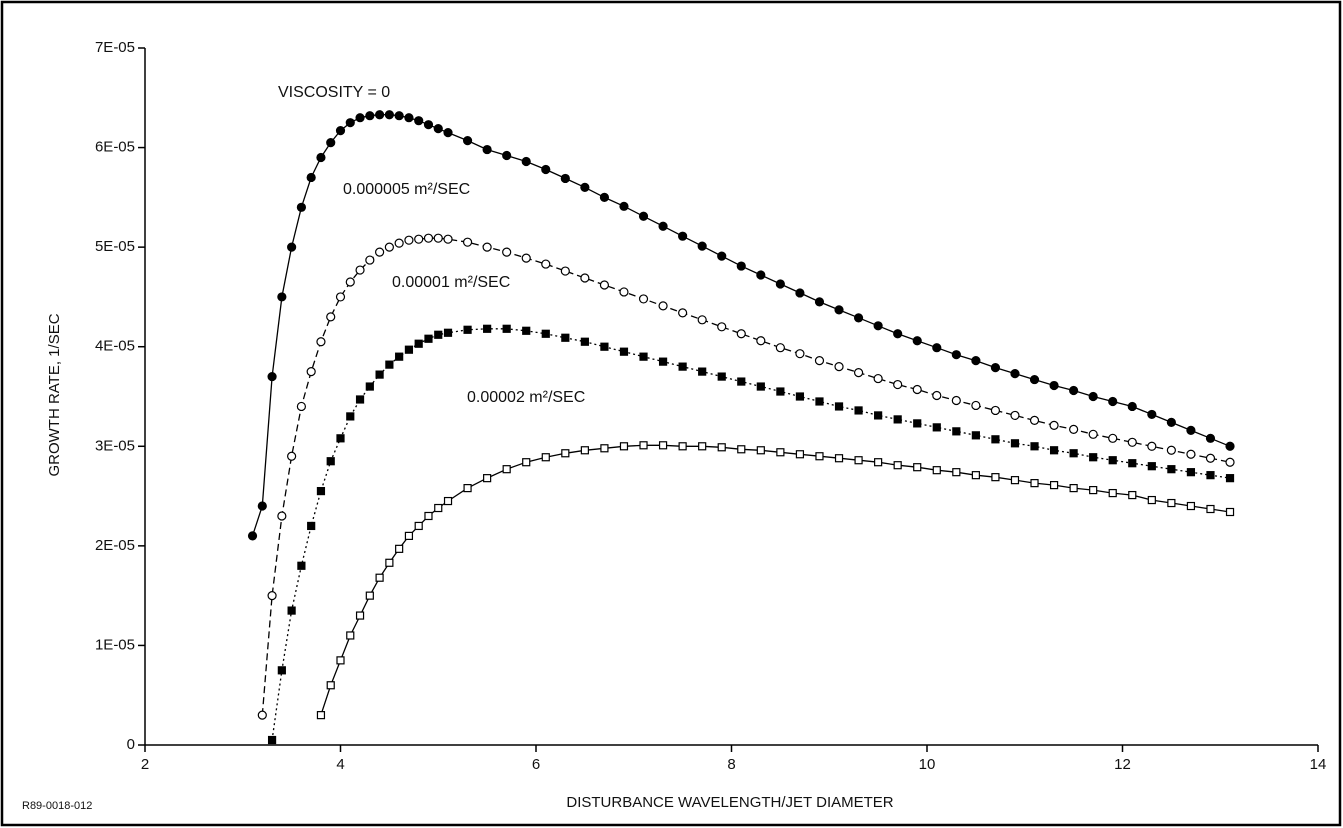  I want to click on x-tick-label: 12, so click(1122, 764).